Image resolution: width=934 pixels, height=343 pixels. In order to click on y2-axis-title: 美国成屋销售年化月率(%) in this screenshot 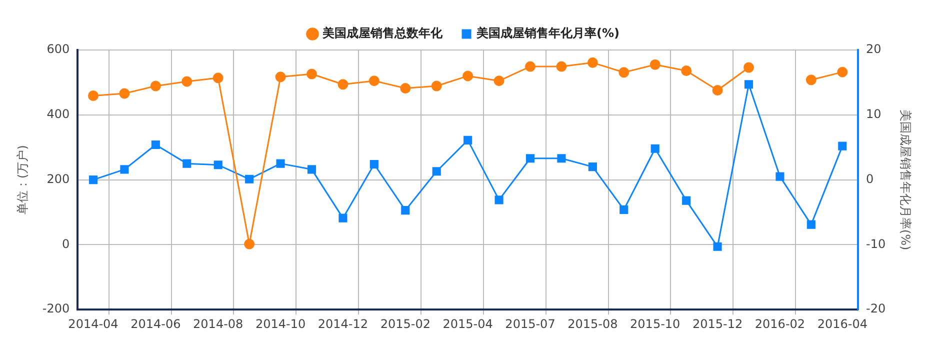, I will do `click(905, 179)`.